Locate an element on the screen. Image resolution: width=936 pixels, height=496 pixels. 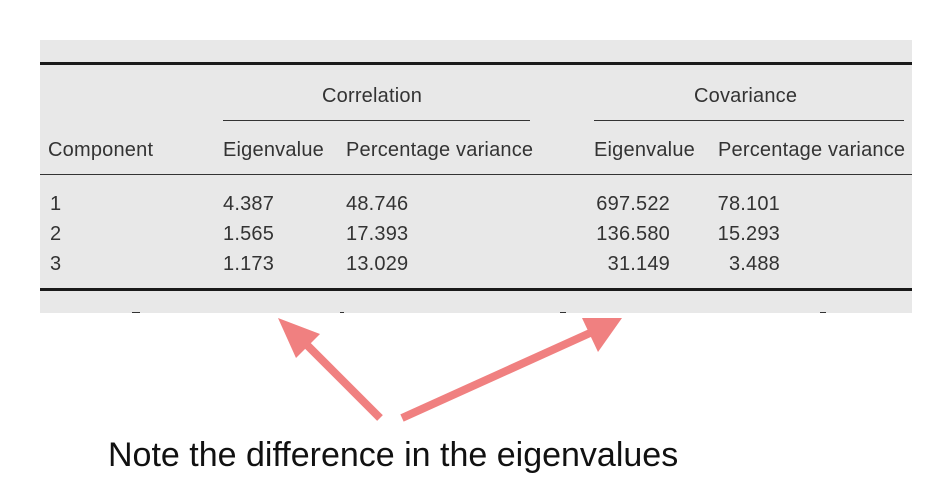
table-top-rule is located at coordinates (476, 63).